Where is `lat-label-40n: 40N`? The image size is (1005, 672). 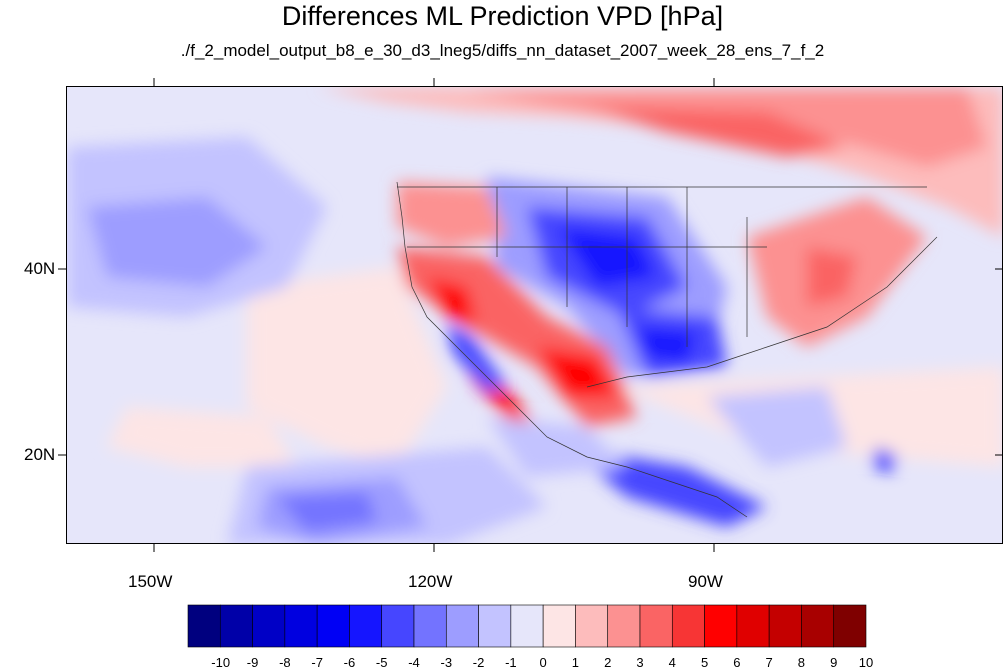
lat-label-40n: 40N is located at coordinates (40, 268).